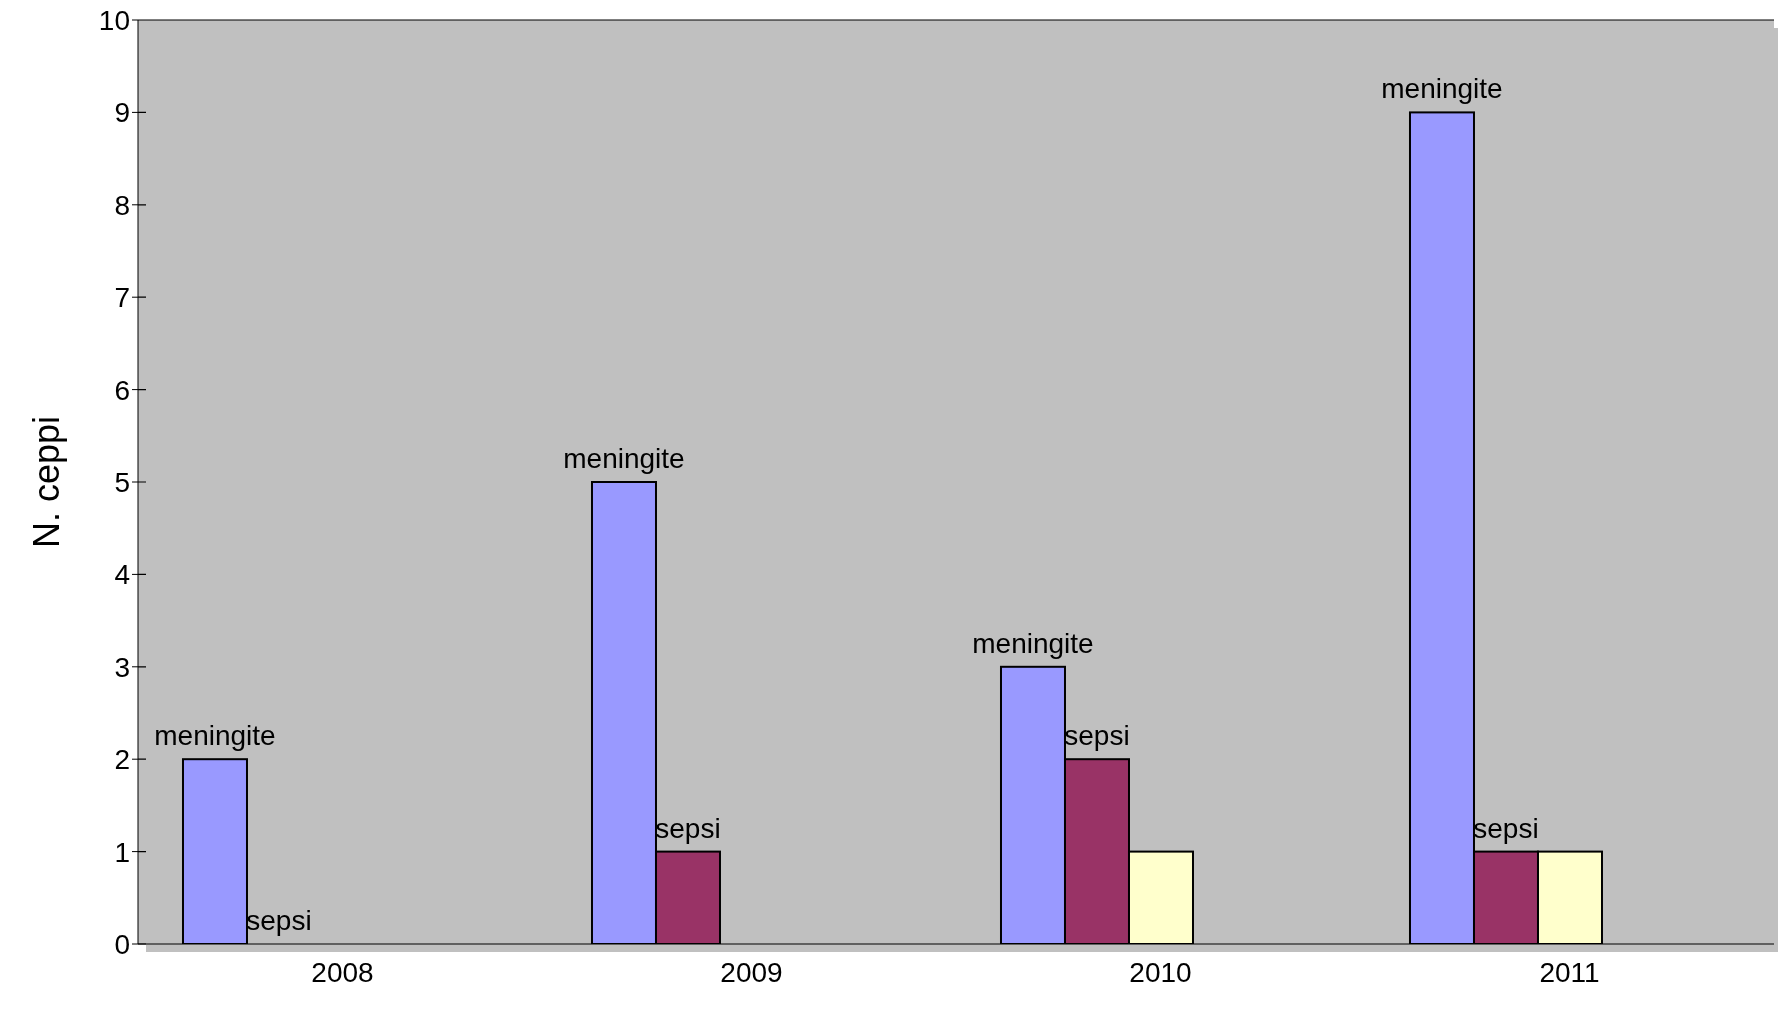  Describe the element at coordinates (122, 852) in the screenshot. I see `y-tick-label: 1` at that location.